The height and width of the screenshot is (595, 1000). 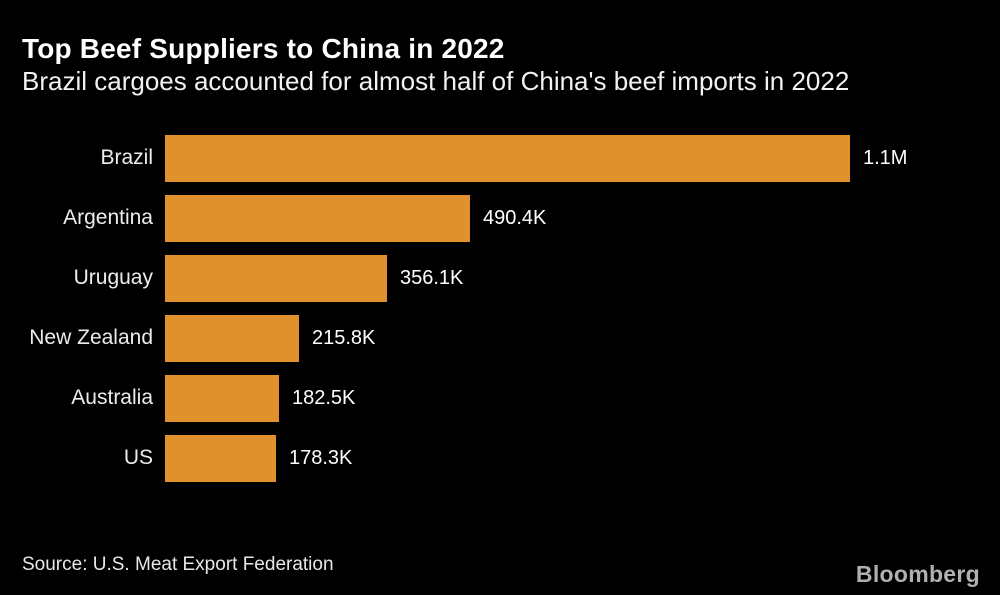 I want to click on bloomberg-logo: Bloomberg, so click(x=917, y=574).